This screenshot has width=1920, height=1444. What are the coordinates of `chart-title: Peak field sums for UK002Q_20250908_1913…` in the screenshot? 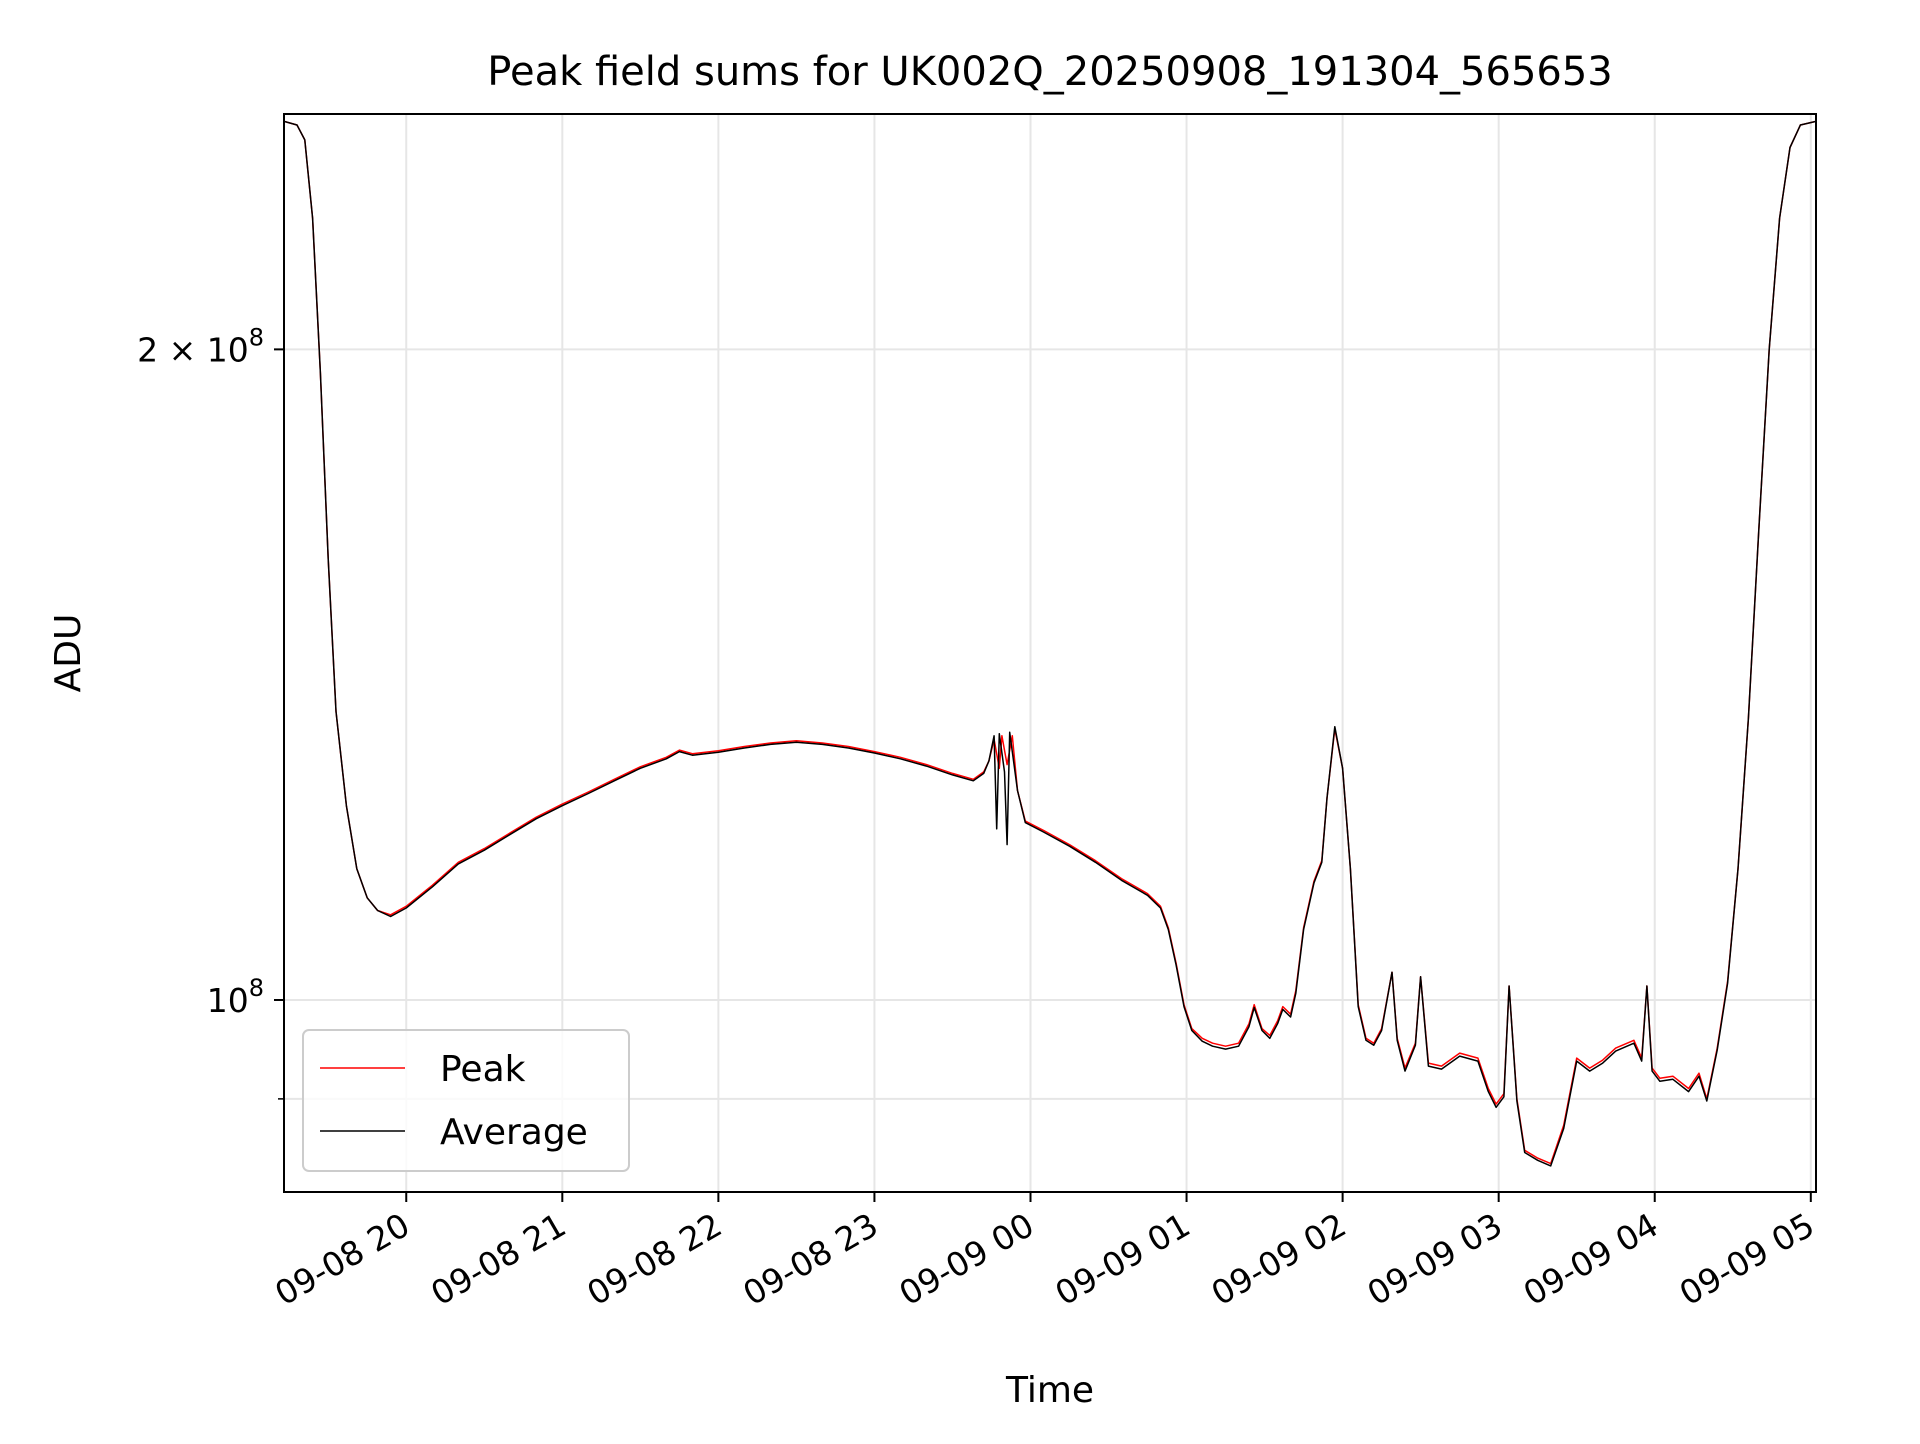 It's located at (1049, 72).